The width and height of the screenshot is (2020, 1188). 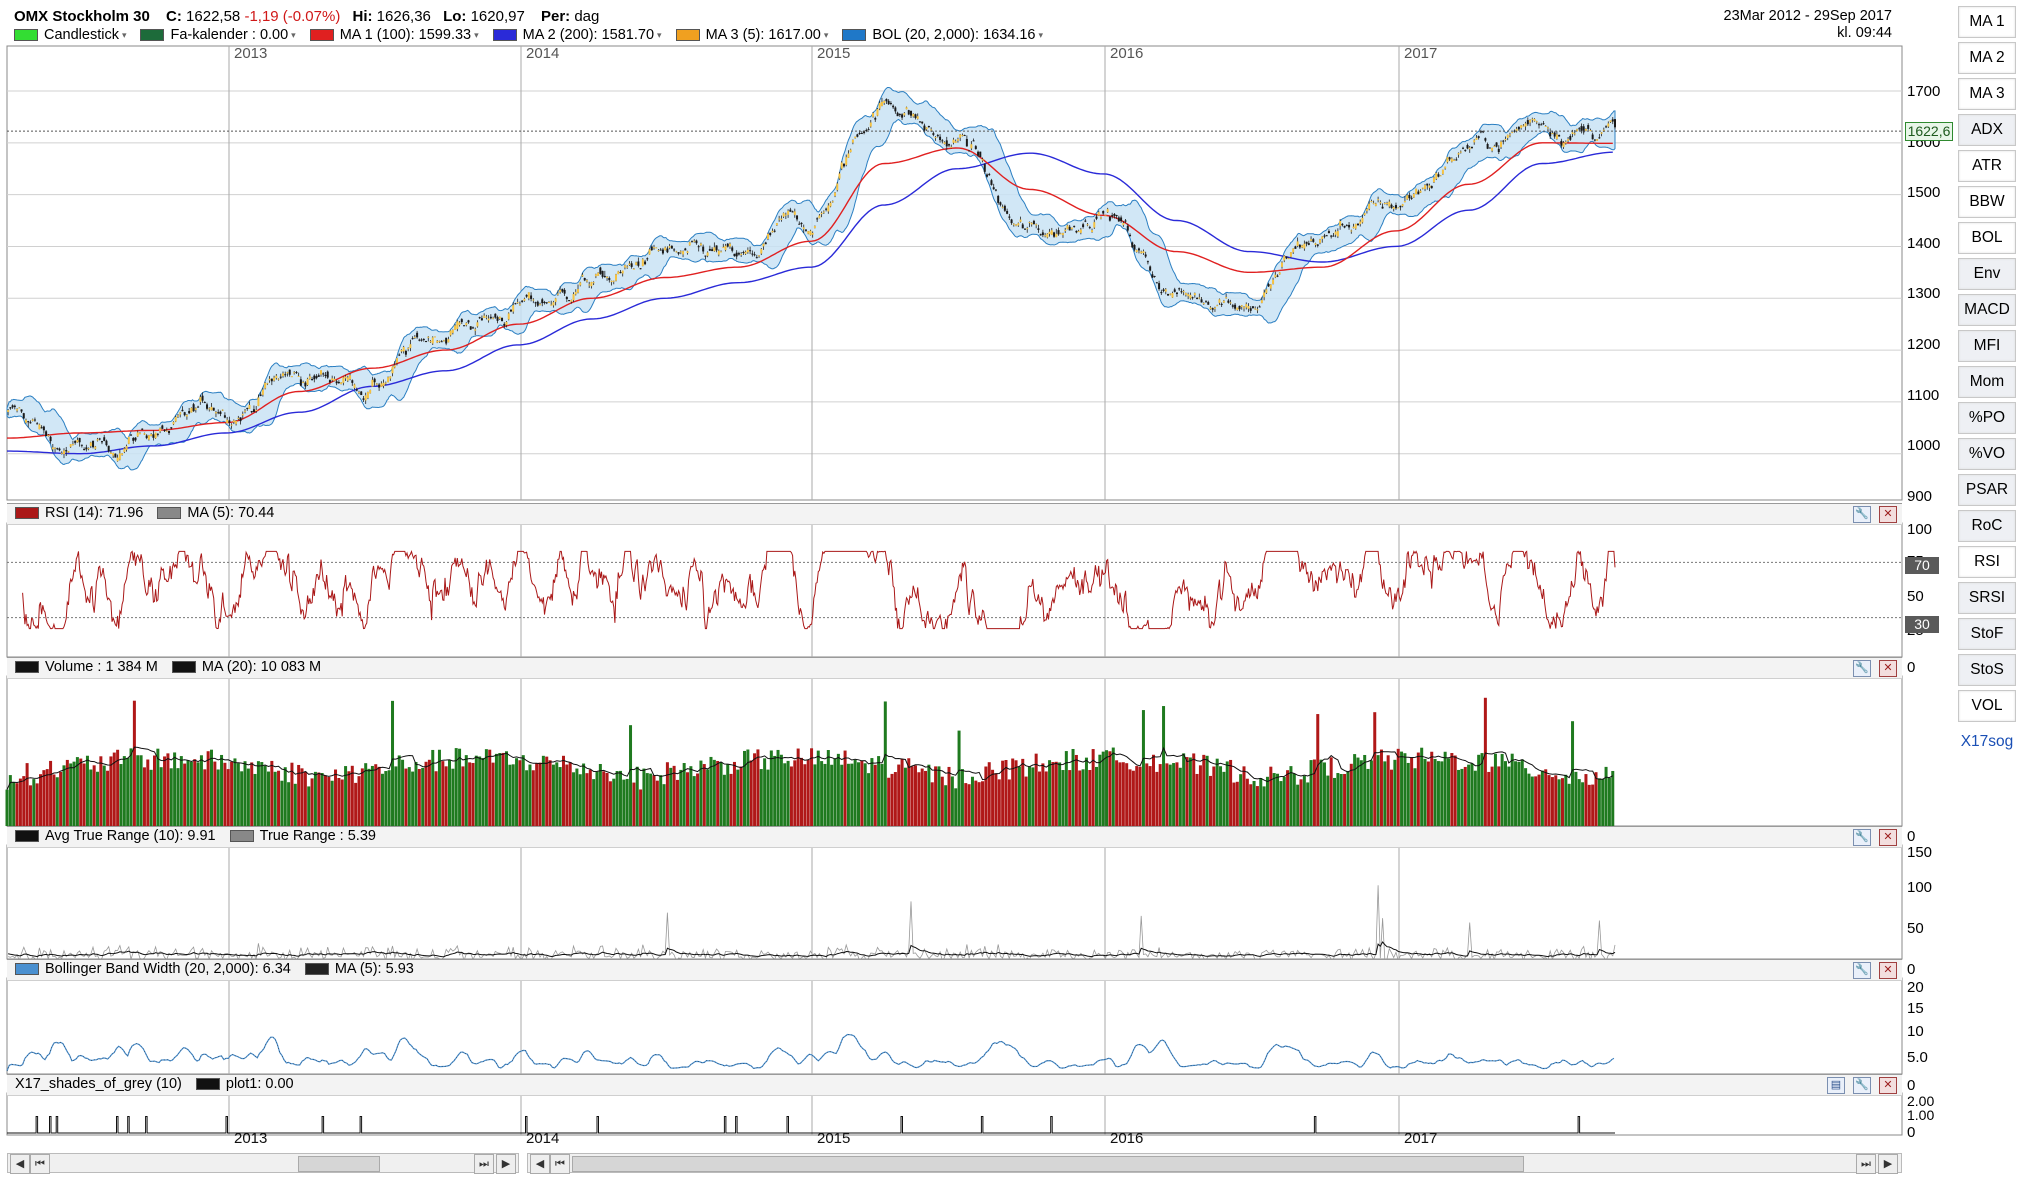 What do you see at coordinates (1987, 94) in the screenshot?
I see `sidebar-item-ma3: MA 3` at bounding box center [1987, 94].